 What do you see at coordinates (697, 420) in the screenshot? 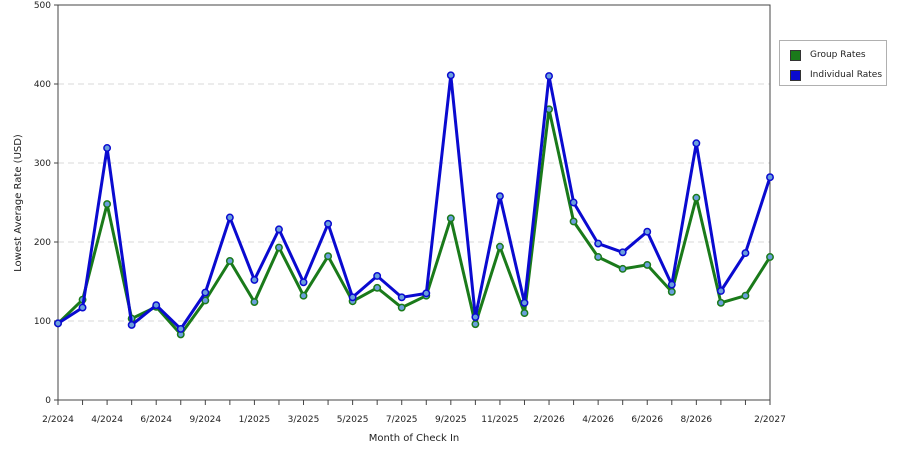
I see `x-tick-label: 8/2026` at bounding box center [697, 420].